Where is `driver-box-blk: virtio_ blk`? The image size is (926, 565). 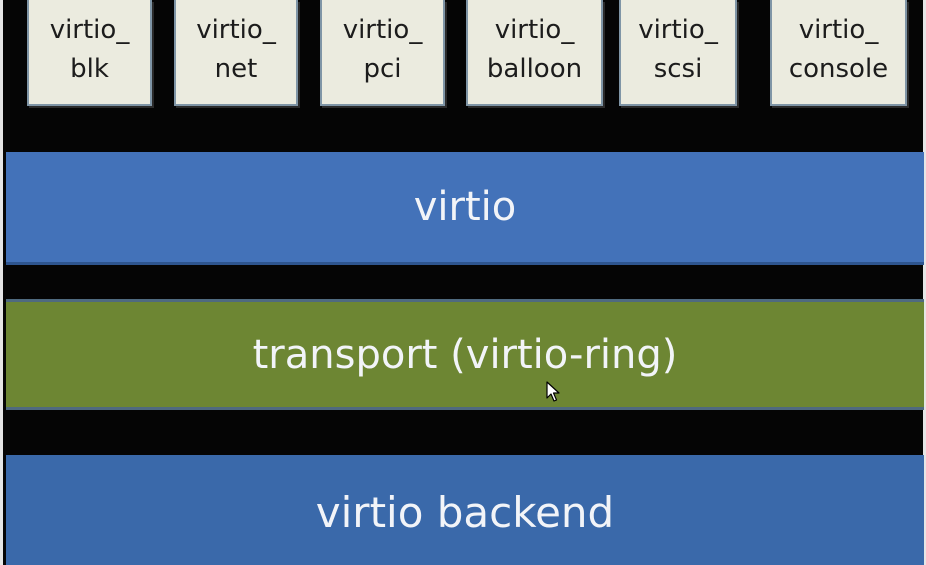 driver-box-blk: virtio_ blk is located at coordinates (89, 53).